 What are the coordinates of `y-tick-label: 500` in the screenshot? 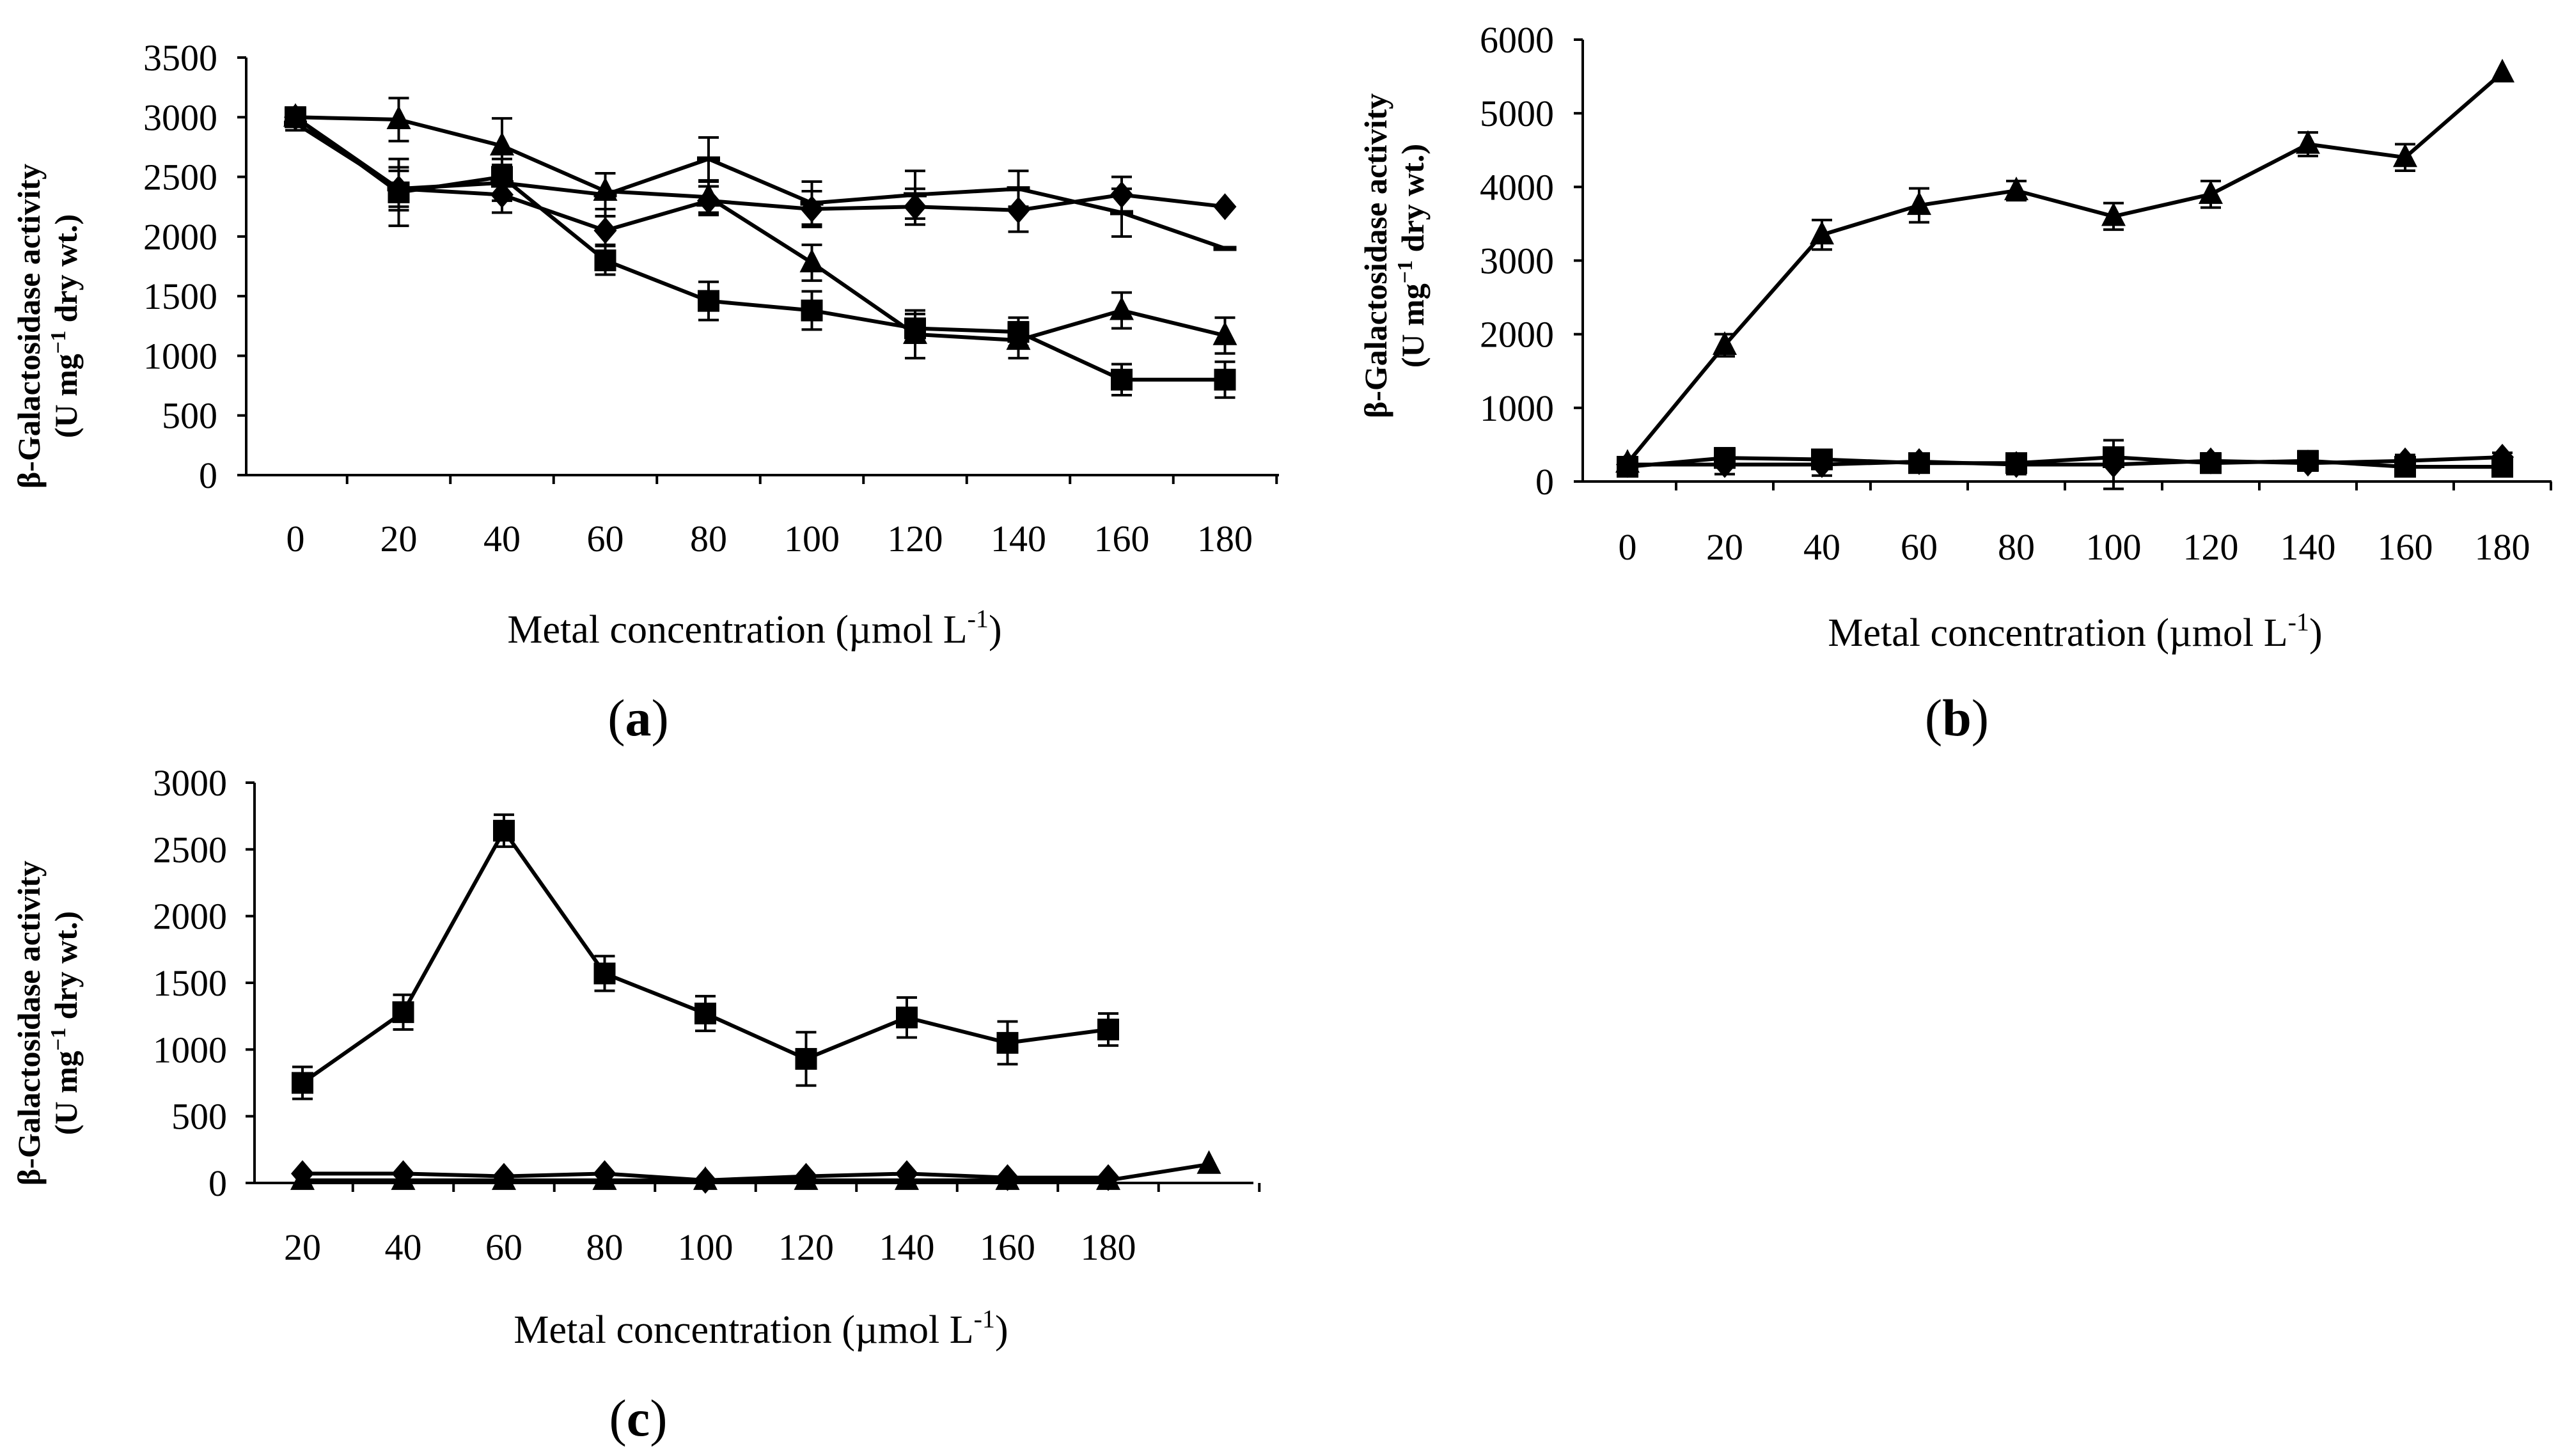 It's located at (189, 416).